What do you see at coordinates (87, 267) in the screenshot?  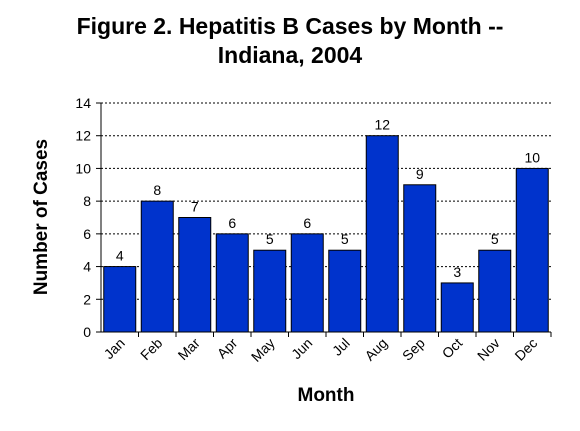 I see `y-tick-label: 4` at bounding box center [87, 267].